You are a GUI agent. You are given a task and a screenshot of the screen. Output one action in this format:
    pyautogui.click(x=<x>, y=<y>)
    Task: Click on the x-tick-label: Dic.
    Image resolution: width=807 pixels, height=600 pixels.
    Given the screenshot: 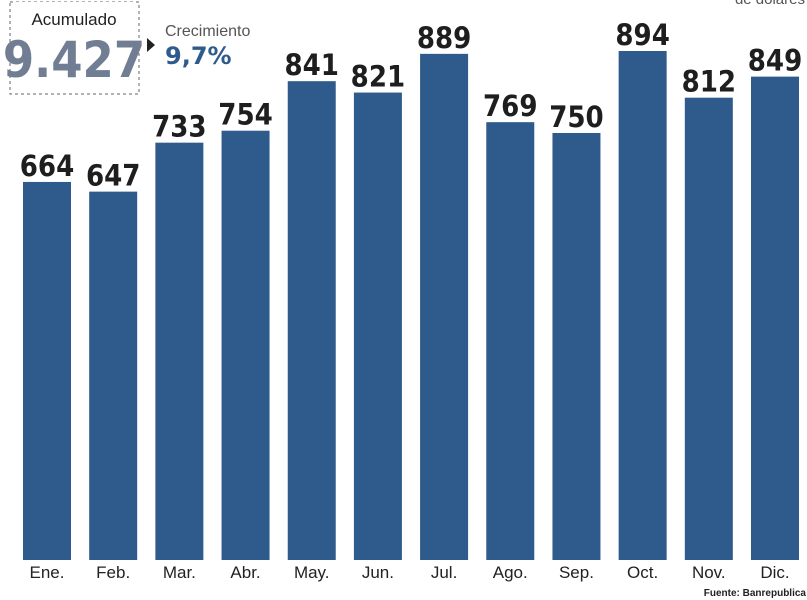 What is the action you would take?
    pyautogui.click(x=774, y=572)
    